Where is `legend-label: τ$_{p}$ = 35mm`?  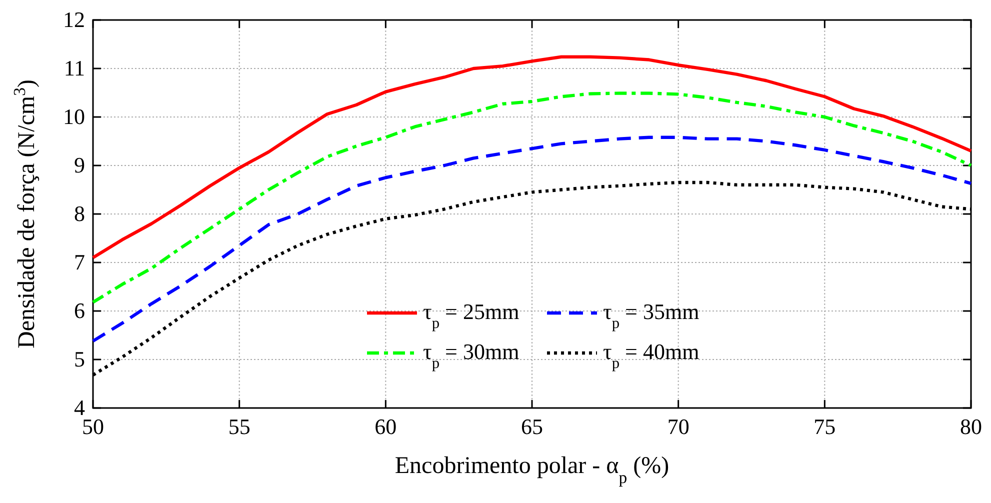 legend-label: τ$_{p}$ = 35mm is located at coordinates (651, 315).